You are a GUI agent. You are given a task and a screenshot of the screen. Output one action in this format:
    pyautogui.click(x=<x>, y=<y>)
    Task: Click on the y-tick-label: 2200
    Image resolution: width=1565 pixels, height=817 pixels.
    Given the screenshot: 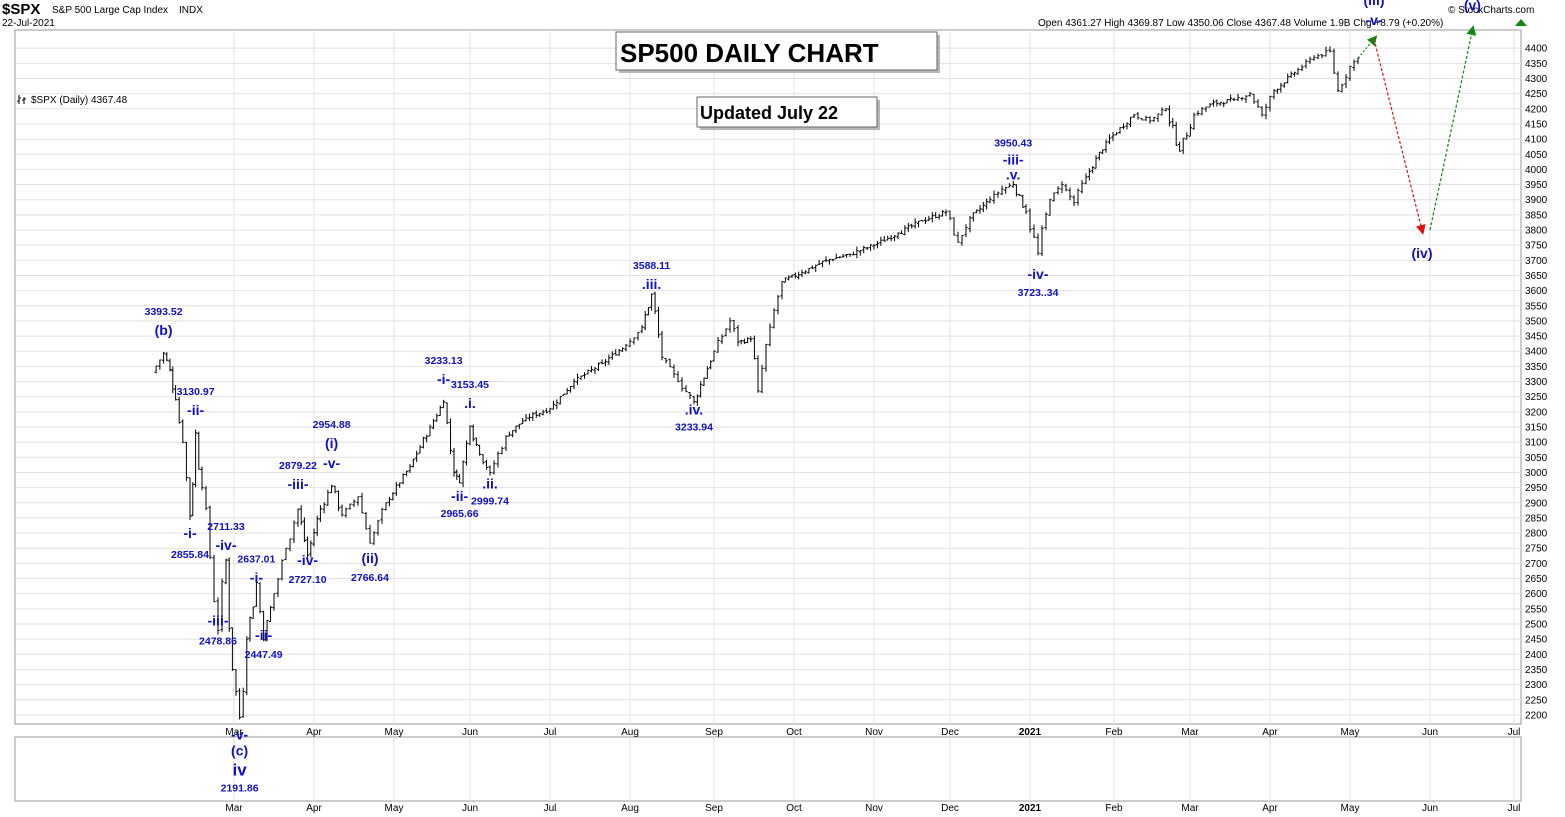 What is the action you would take?
    pyautogui.click(x=1536, y=715)
    